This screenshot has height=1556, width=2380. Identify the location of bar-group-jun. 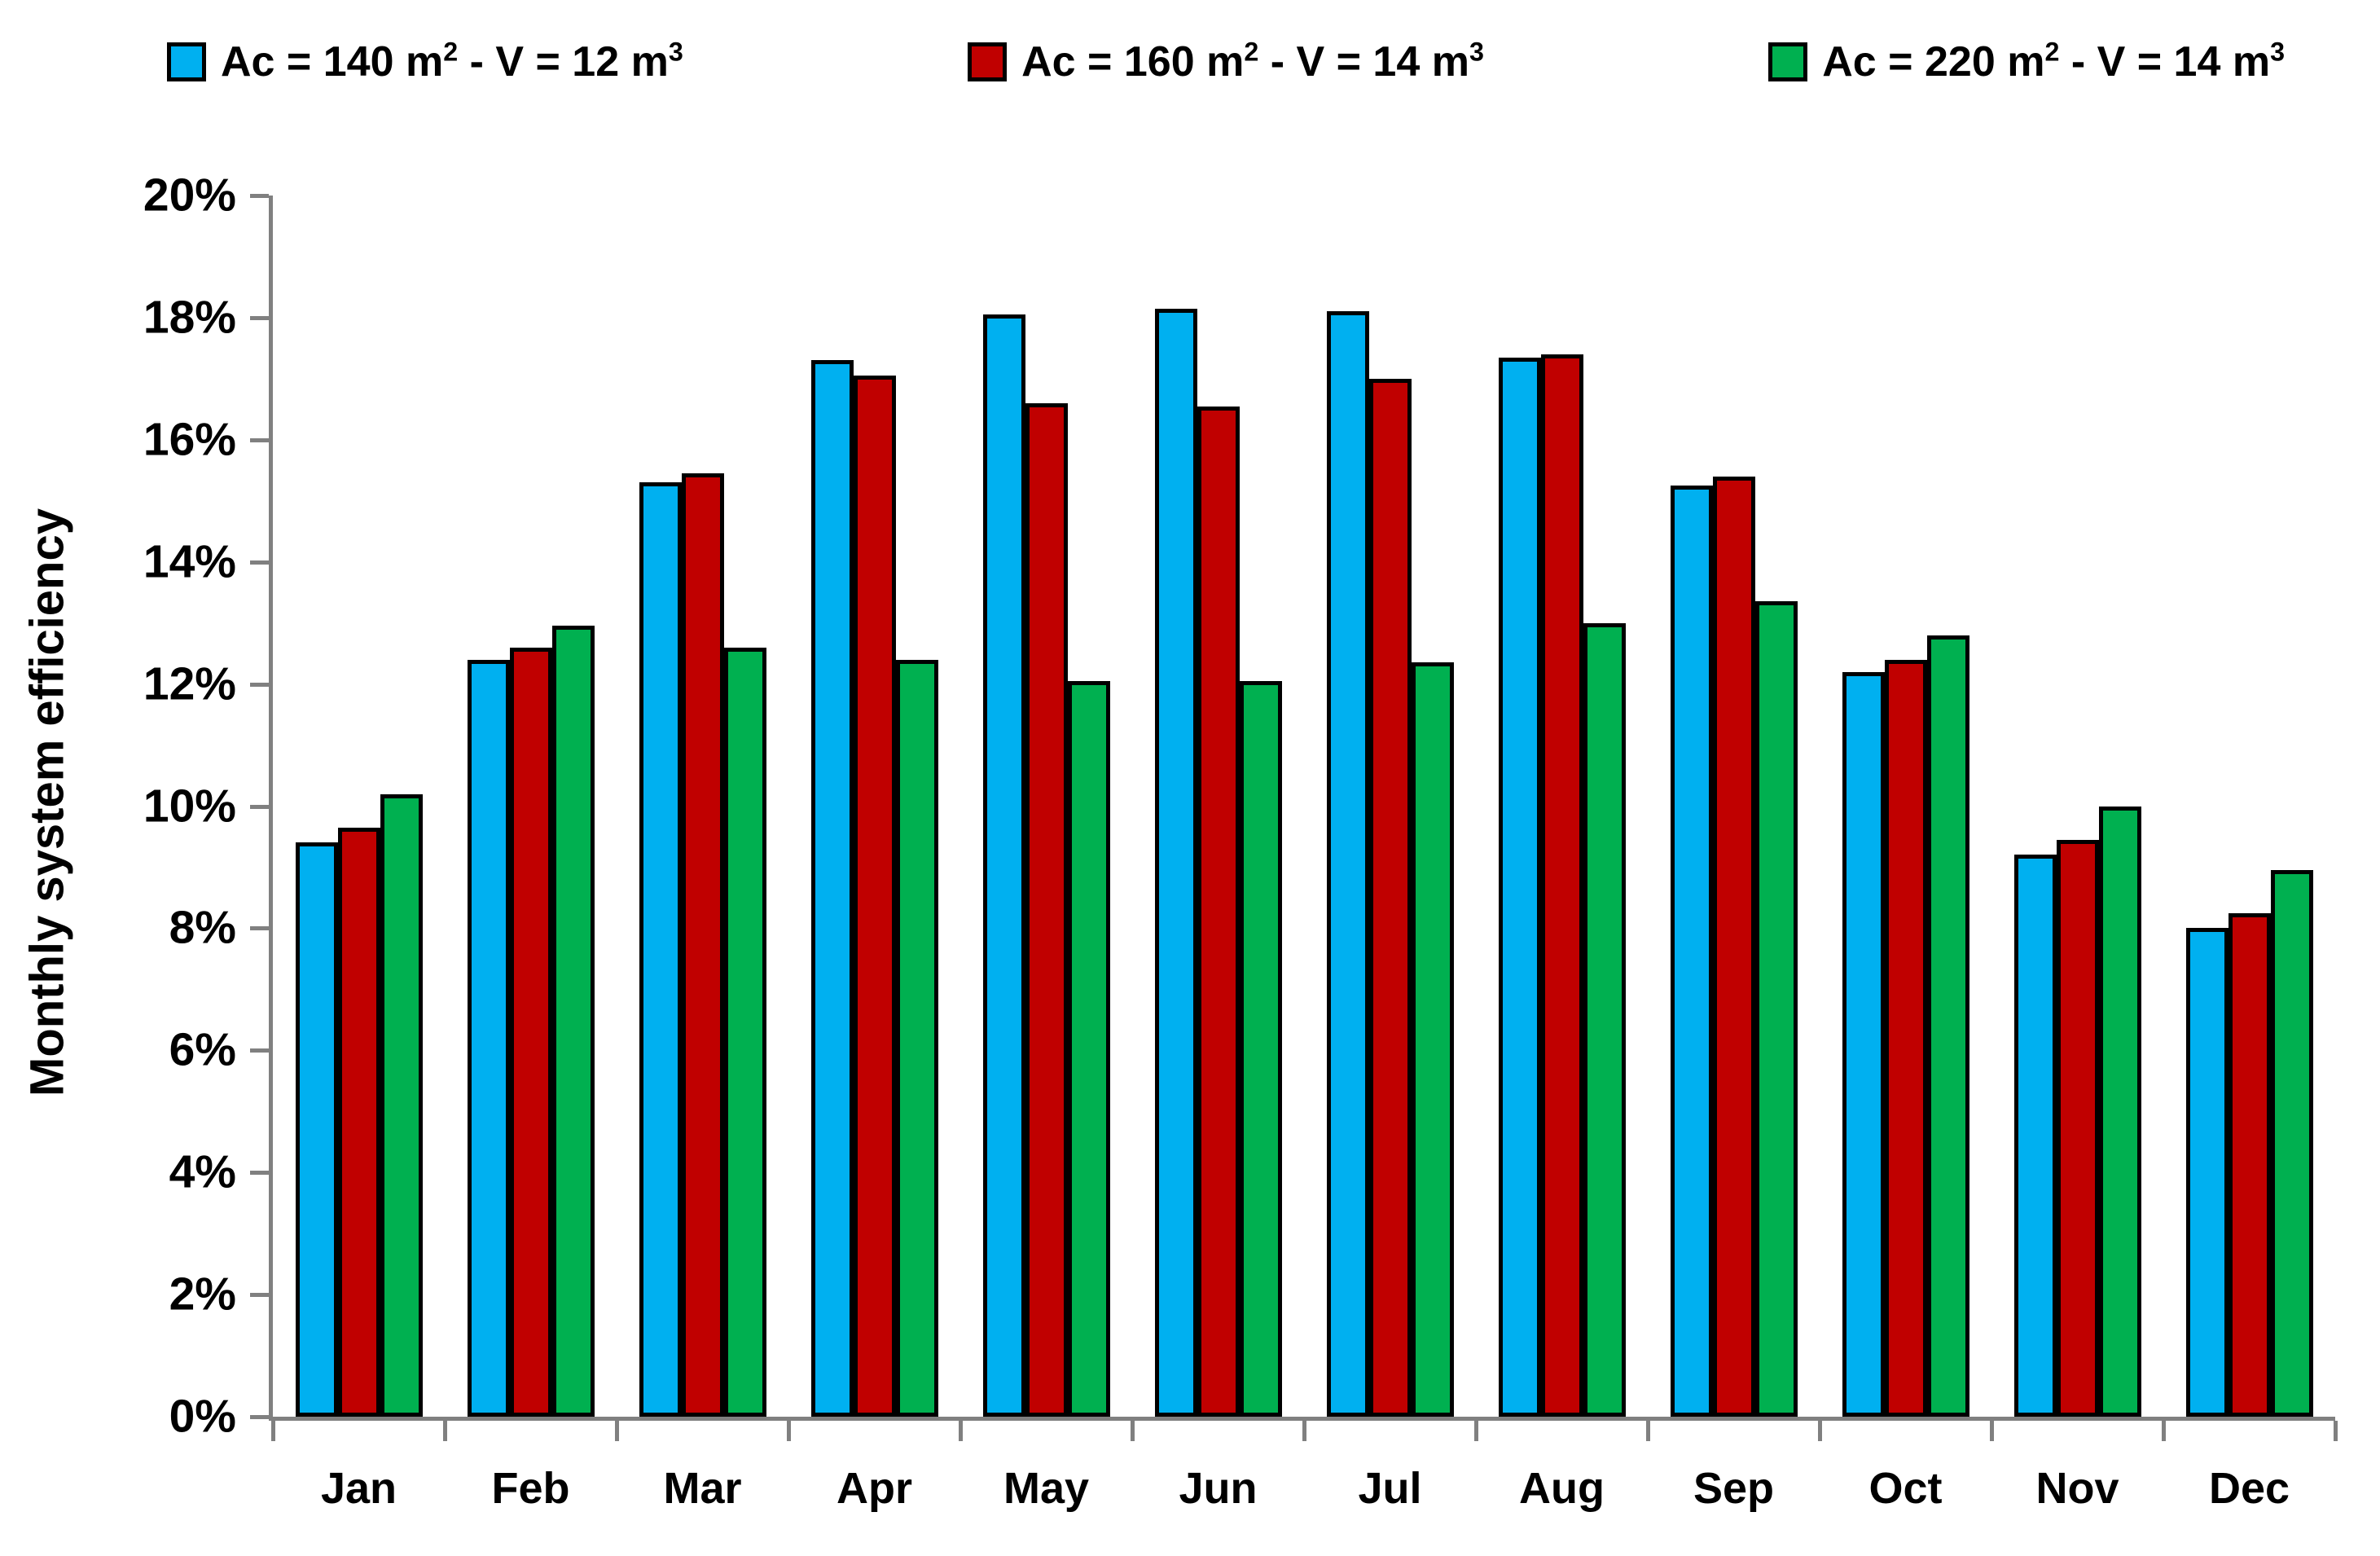
(1218, 806).